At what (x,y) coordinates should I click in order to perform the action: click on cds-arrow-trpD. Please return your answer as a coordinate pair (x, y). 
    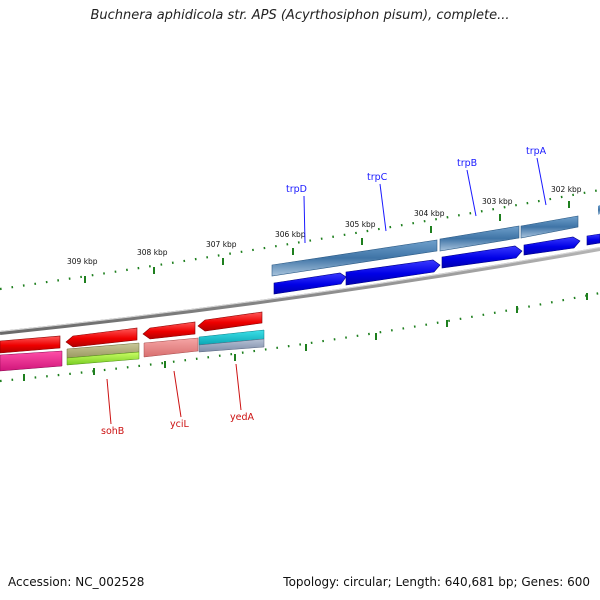
    Looking at the image, I should click on (310, 283).